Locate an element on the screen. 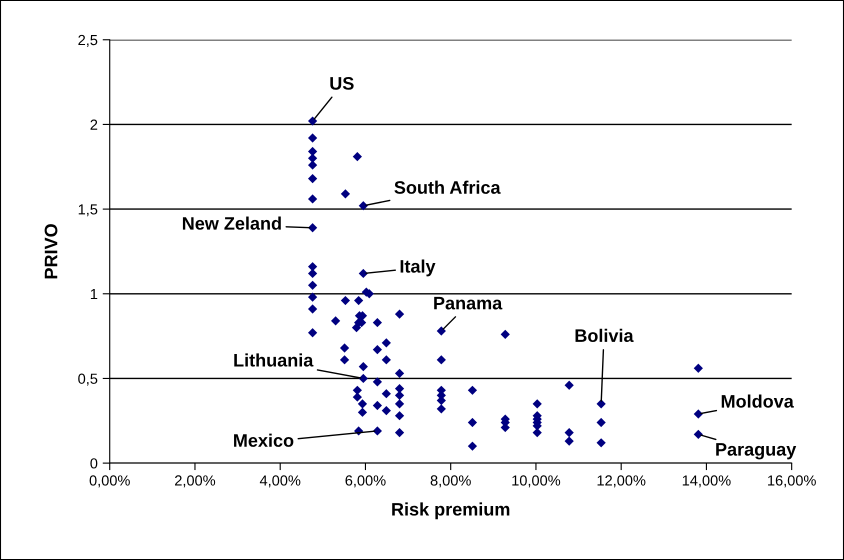 The height and width of the screenshot is (560, 844). x-tick-label: 14,00% is located at coordinates (706, 481).